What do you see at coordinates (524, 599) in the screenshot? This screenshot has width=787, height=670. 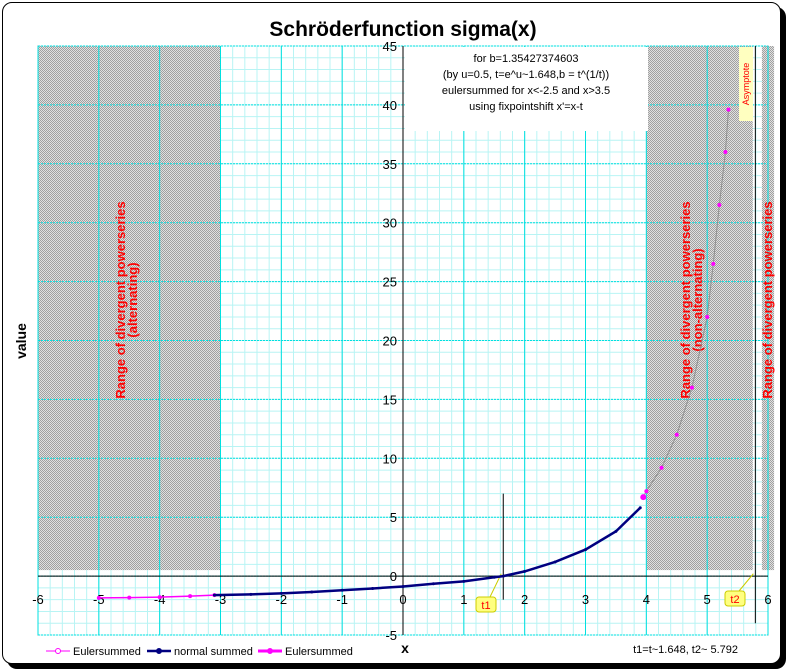 I see `x-tick-label: 2` at bounding box center [524, 599].